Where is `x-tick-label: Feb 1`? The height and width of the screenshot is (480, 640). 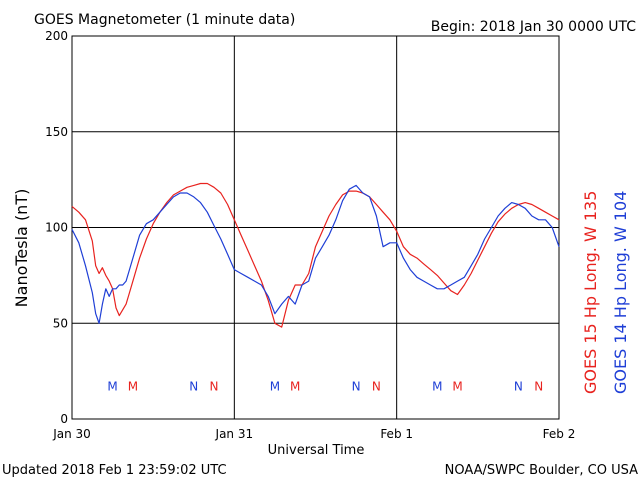 x-tick-label: Feb 1 is located at coordinates (396, 434).